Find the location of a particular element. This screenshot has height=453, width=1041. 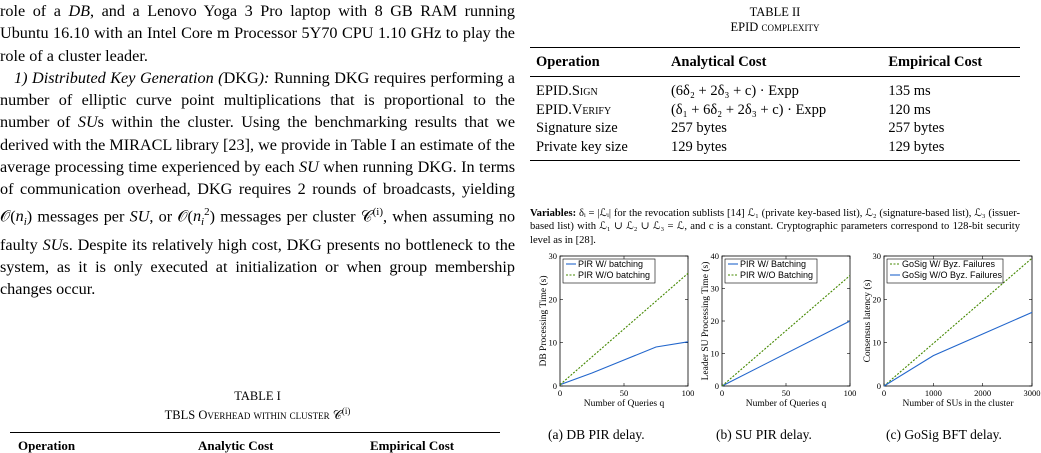

figure-caption-b: (b) SU PIR delay. is located at coordinates (764, 434).